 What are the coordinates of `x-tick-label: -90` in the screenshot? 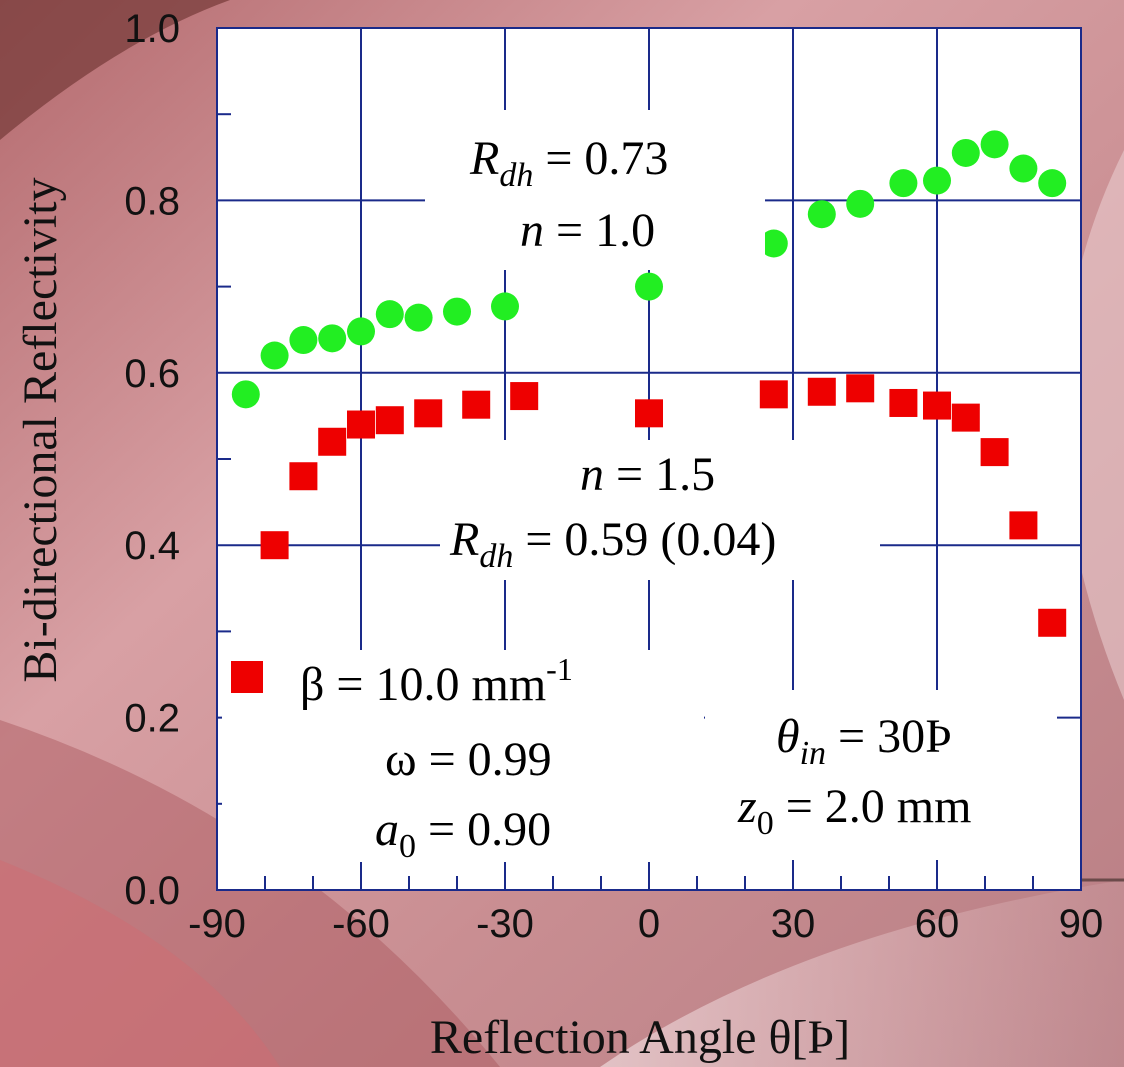 It's located at (217, 924).